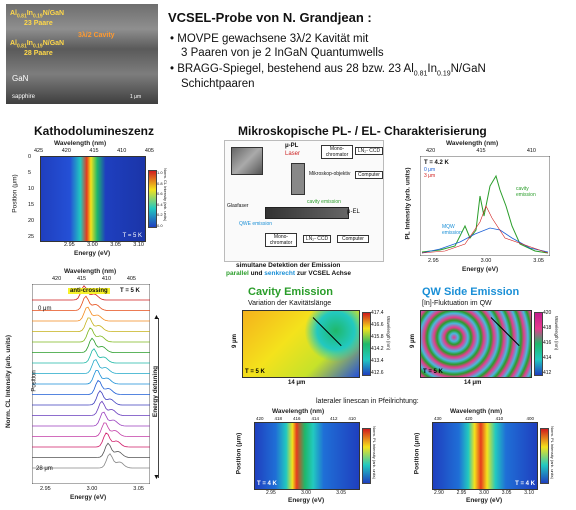 The height and width of the screenshot is (510, 576). I want to click on cavity-map-temp: T = 5 K, so click(255, 372).